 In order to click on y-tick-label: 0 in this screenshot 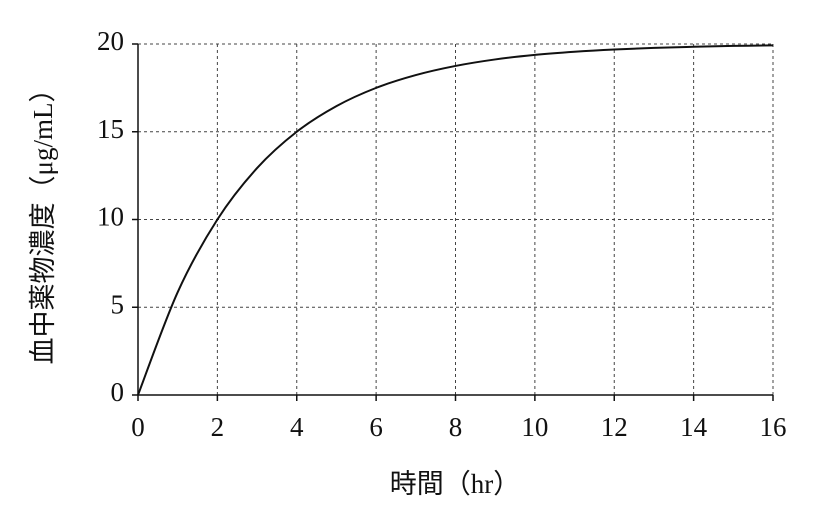, I will do `click(118, 392)`.